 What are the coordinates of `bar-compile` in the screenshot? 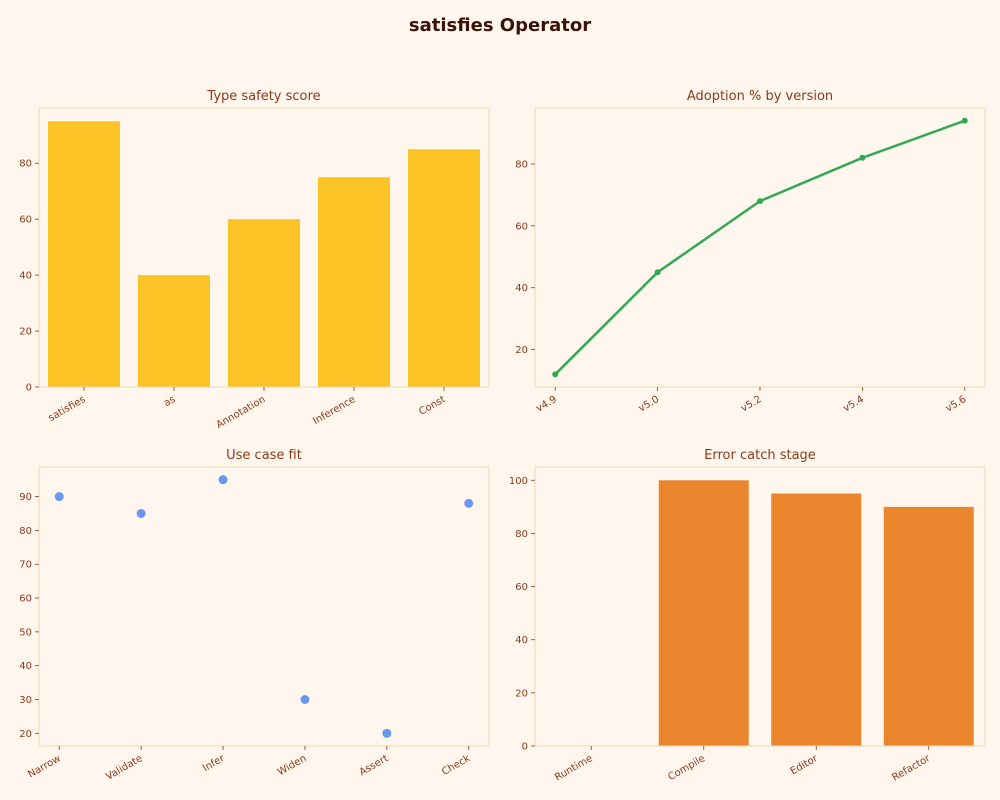 It's located at (703, 613).